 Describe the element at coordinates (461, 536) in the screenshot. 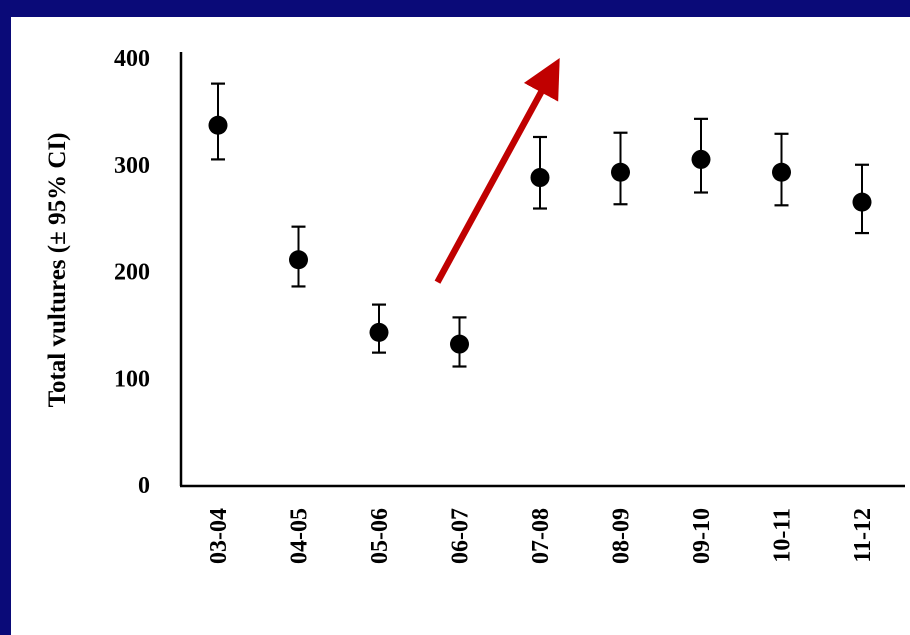

I see `x-tick-label: 06-07` at that location.